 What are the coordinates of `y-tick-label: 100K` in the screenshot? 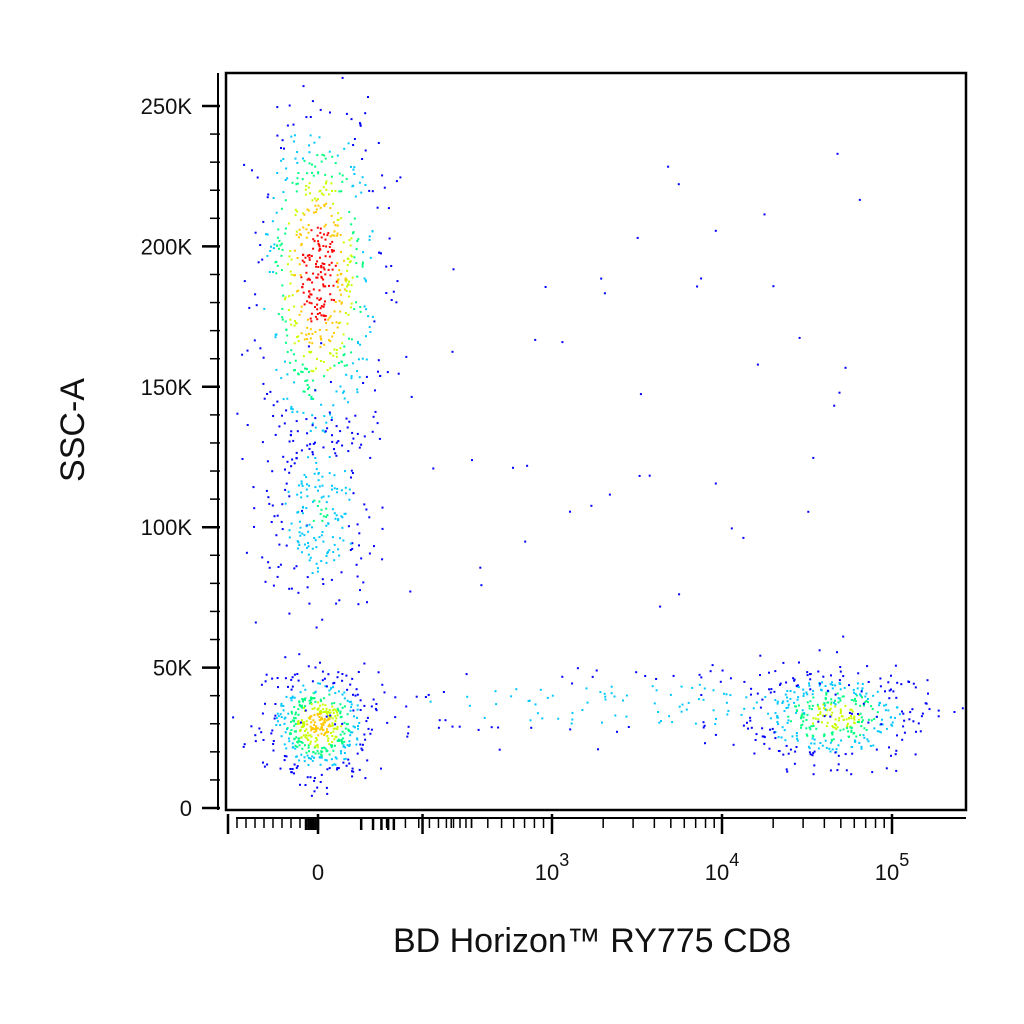 It's located at (167, 527).